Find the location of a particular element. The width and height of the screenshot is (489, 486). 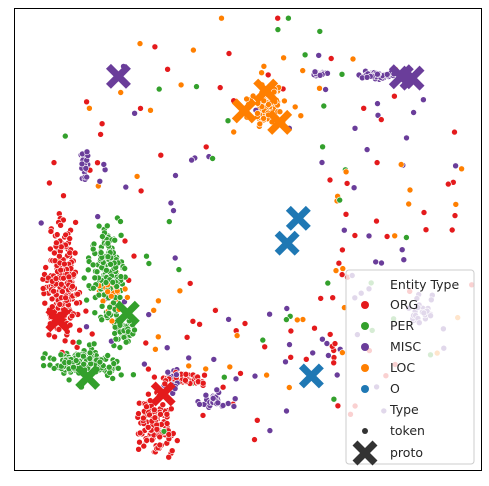

legend-label-token: token is located at coordinates (407, 430).